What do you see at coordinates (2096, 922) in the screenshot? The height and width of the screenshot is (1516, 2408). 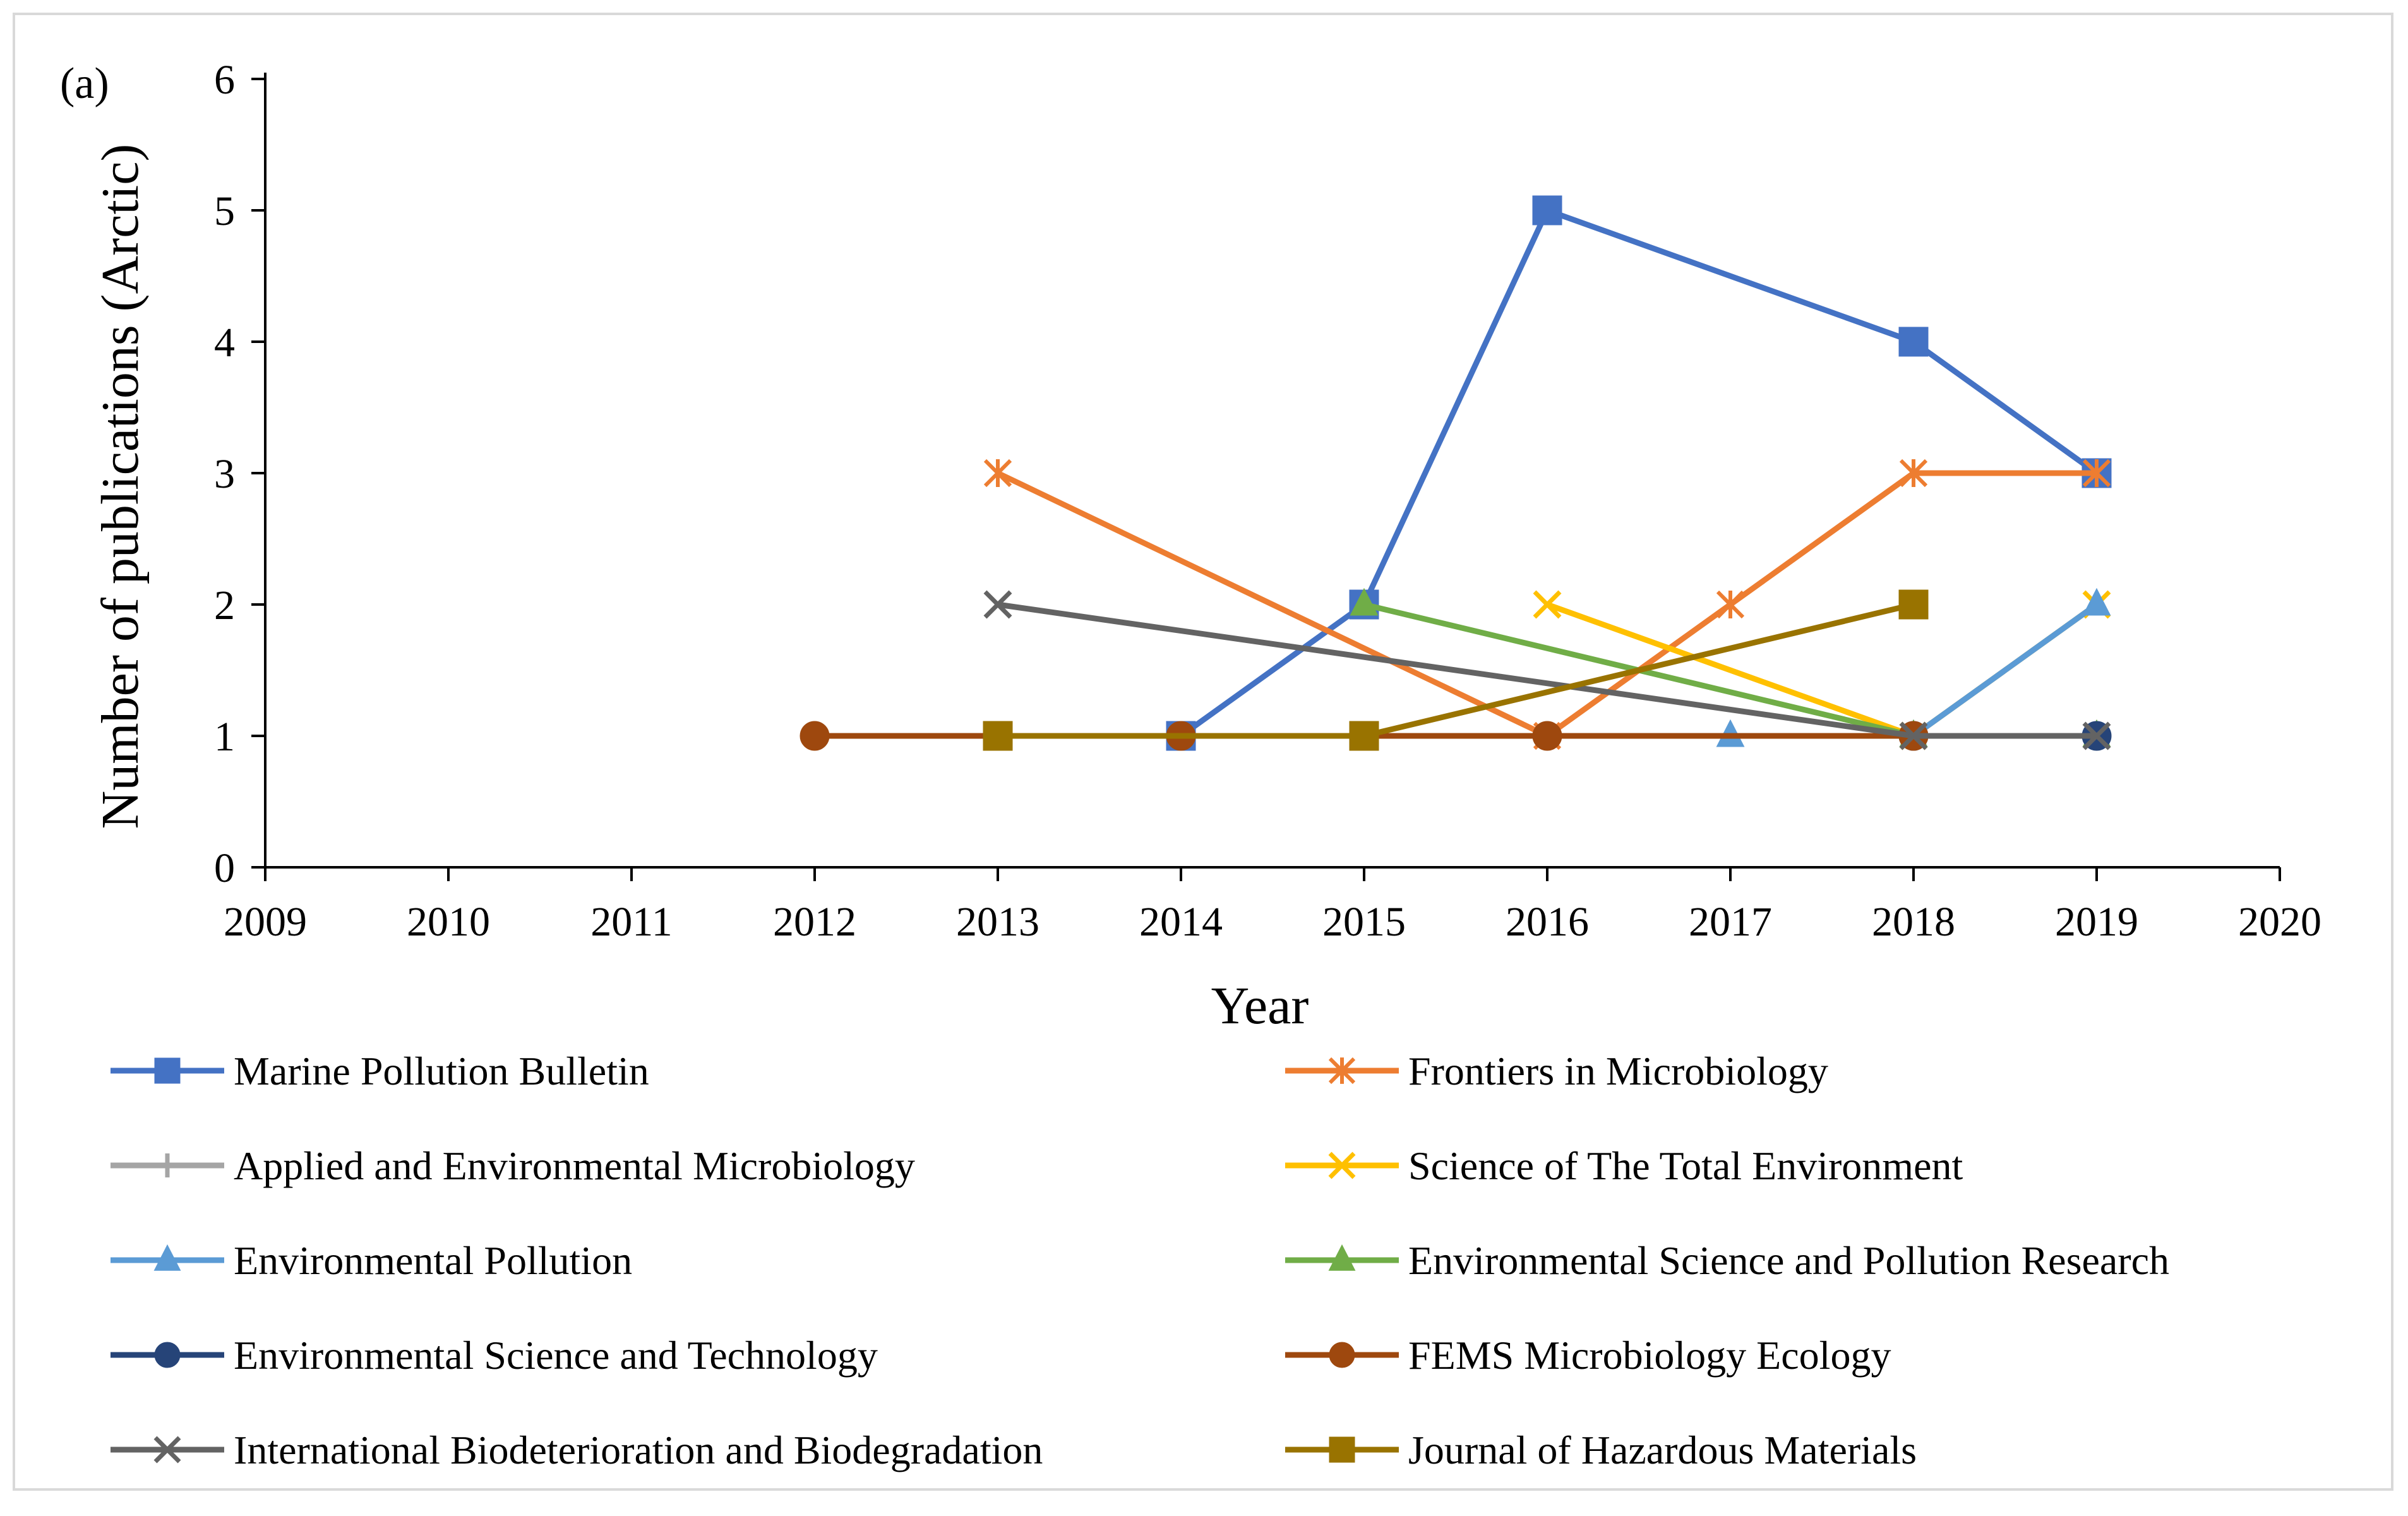 I see `x-tick-label: 2019` at bounding box center [2096, 922].